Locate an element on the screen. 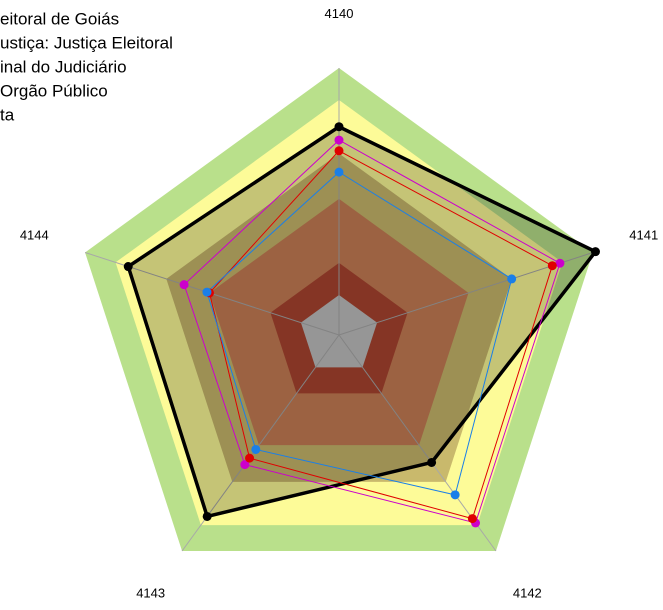 This screenshot has width=663, height=610. axis-label: 4140 is located at coordinates (339, 13).